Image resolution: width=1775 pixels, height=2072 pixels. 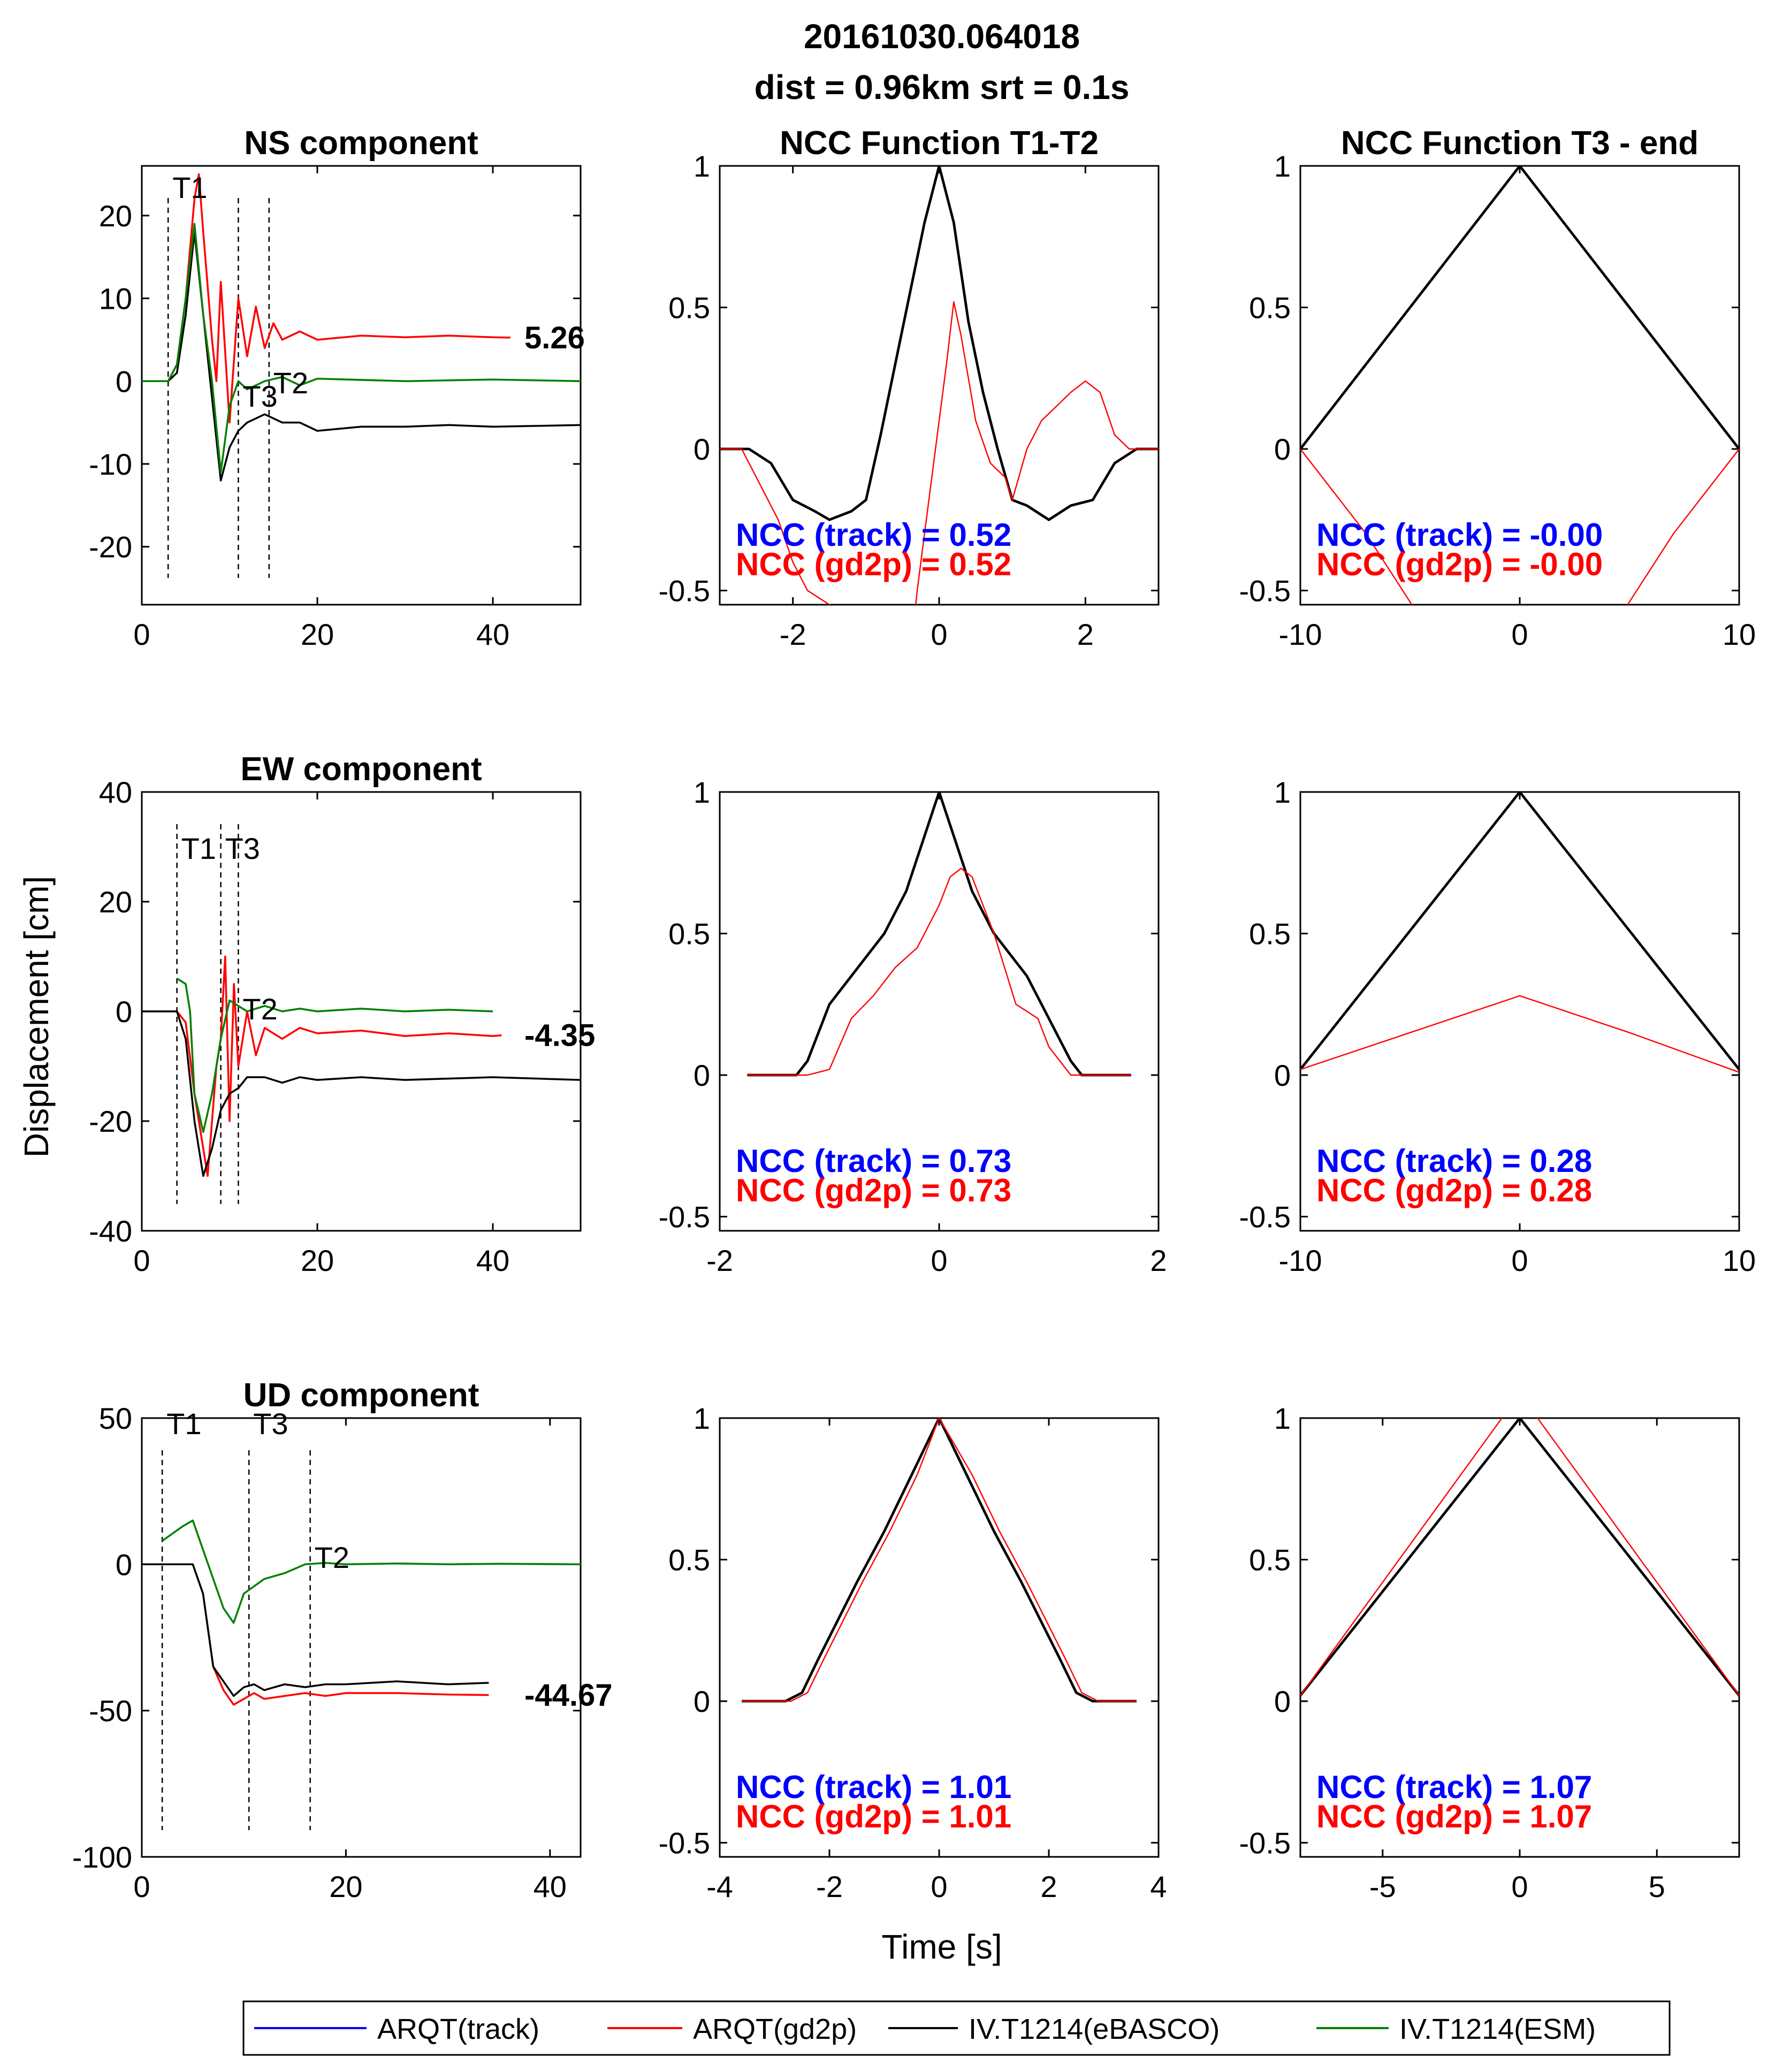 I want to click on y-tick-label: 40, so click(x=115, y=792).